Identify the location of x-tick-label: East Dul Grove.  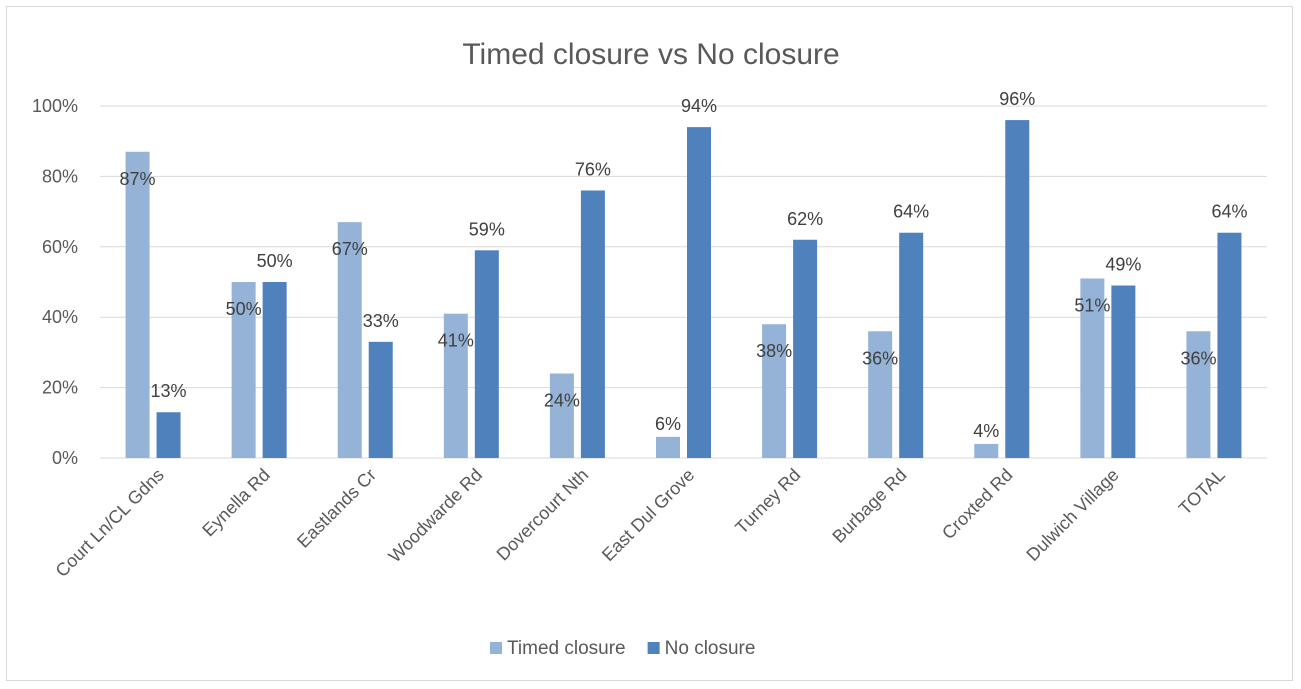
(648, 515).